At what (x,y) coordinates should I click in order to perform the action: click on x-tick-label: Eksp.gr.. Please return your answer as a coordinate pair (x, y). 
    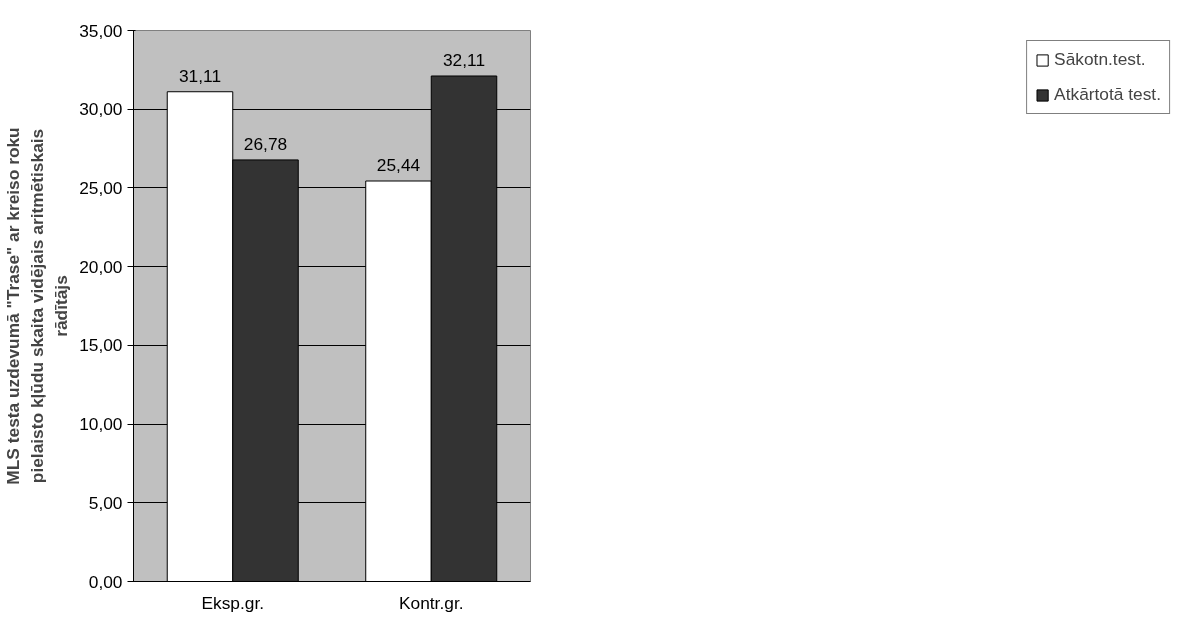
    Looking at the image, I should click on (233, 602).